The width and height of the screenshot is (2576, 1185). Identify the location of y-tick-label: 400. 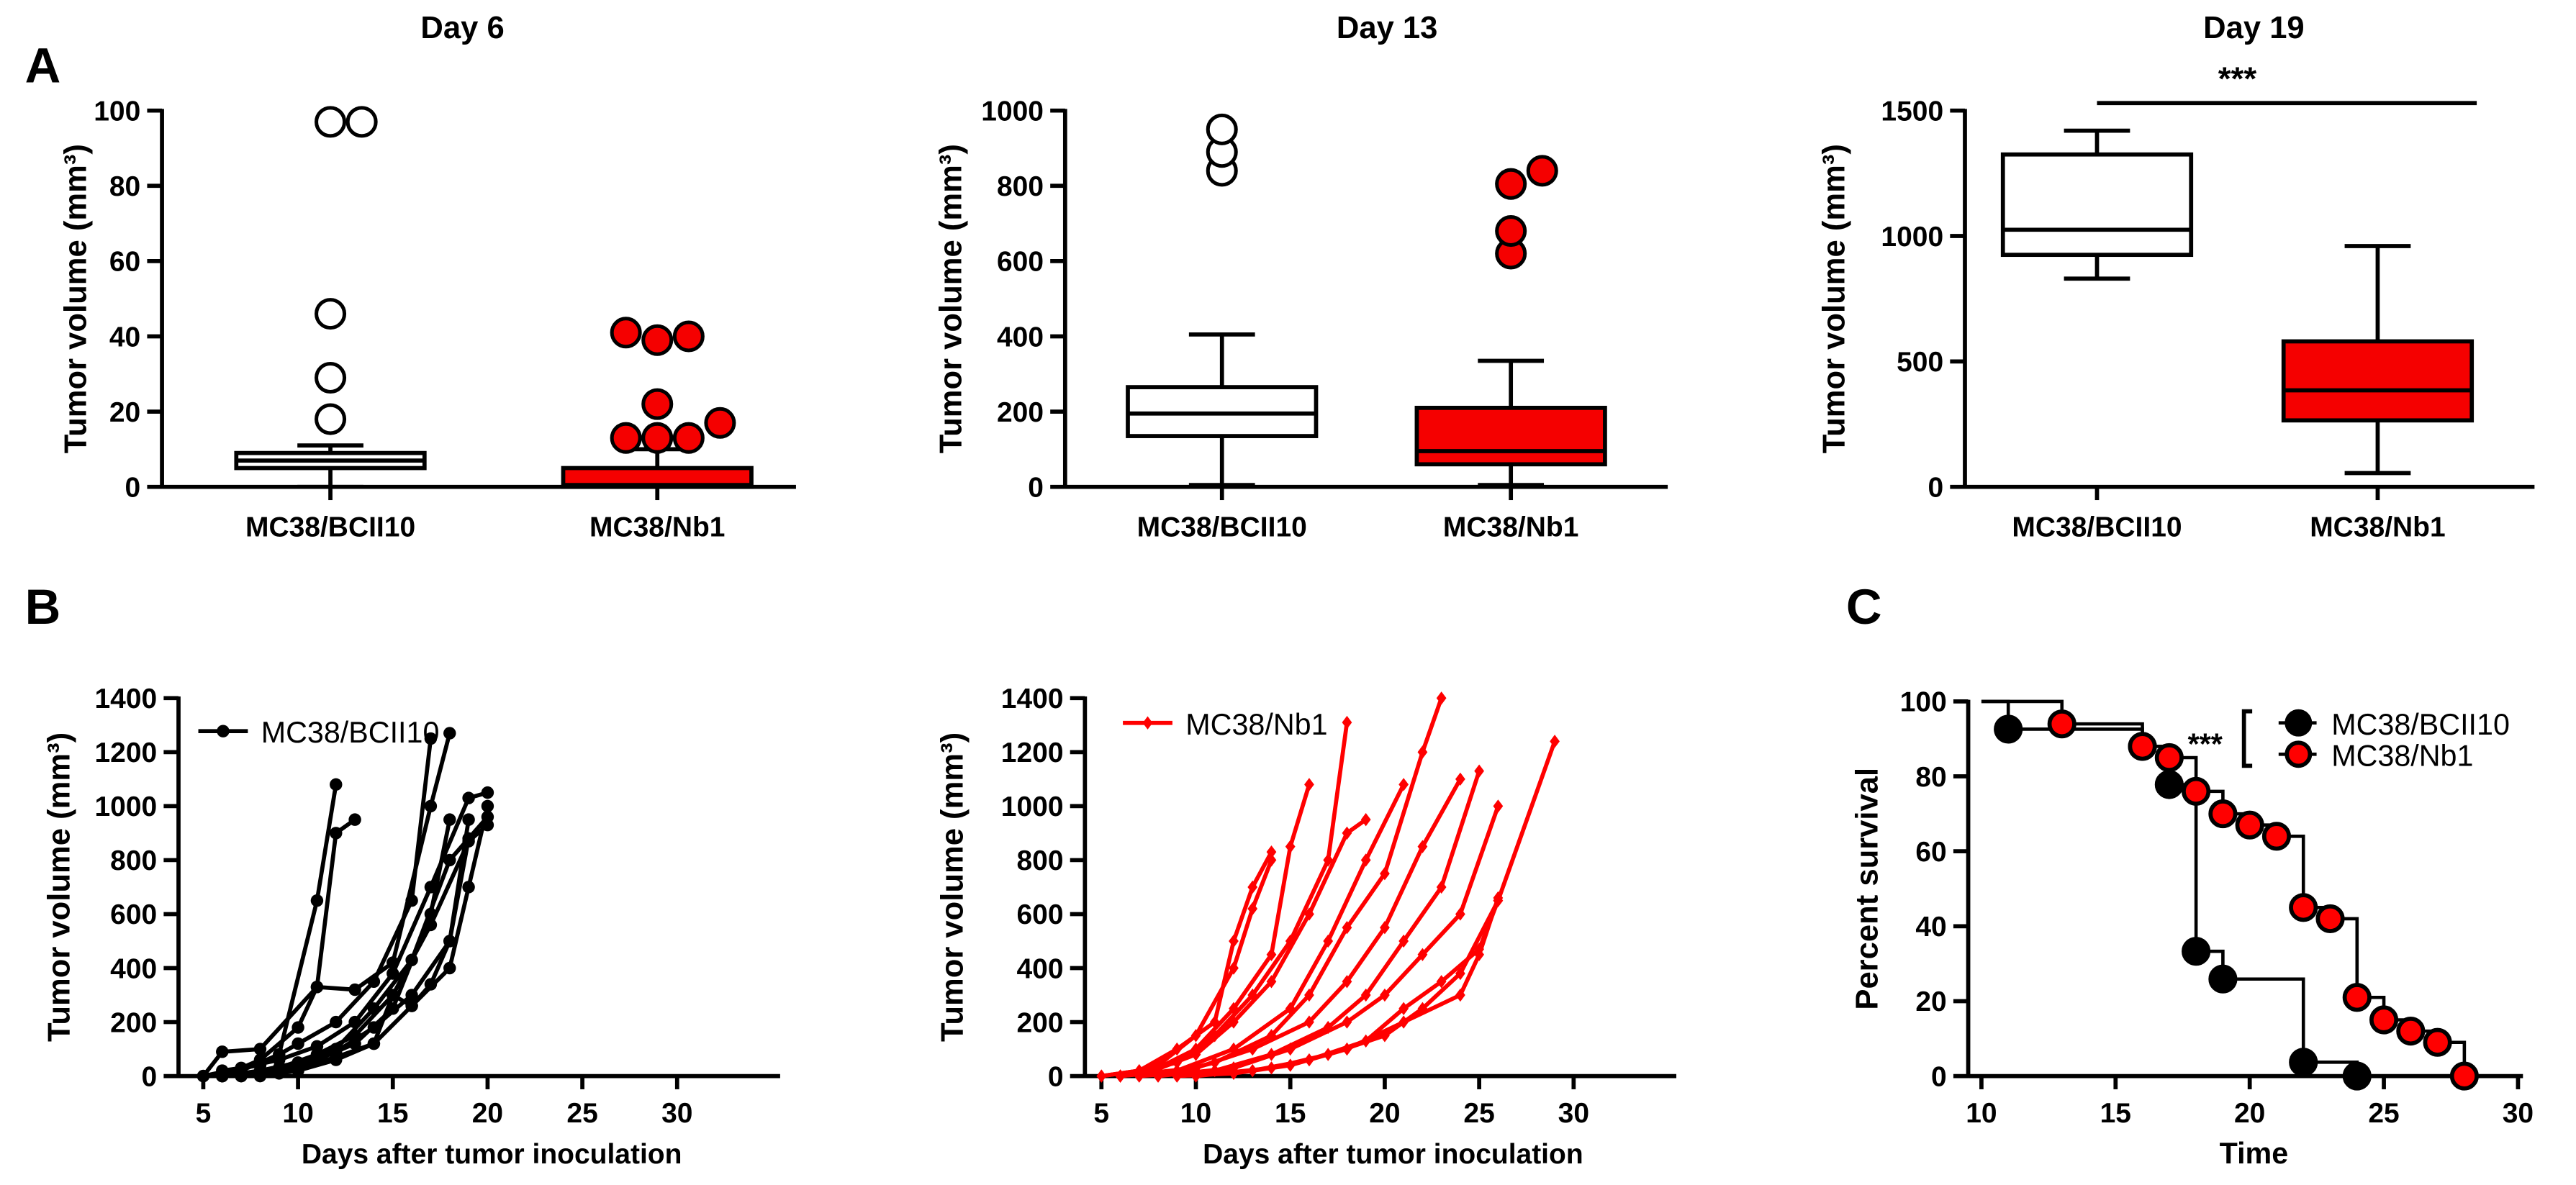
(134, 968).